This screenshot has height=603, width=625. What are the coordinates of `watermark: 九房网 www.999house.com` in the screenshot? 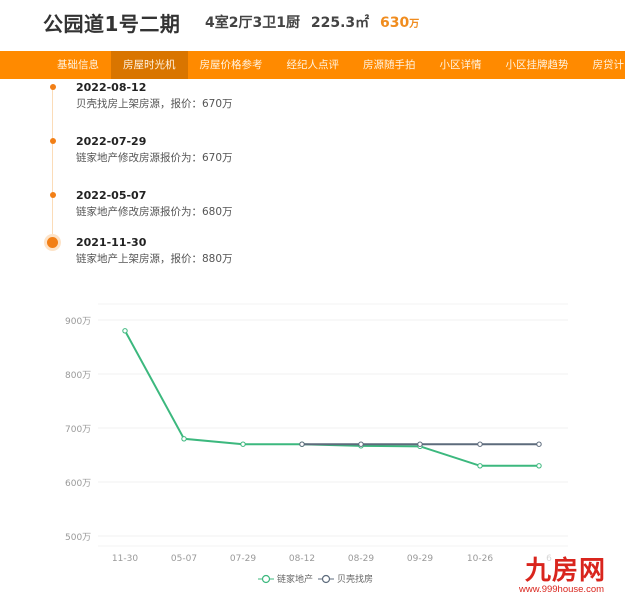 It's located at (572, 574).